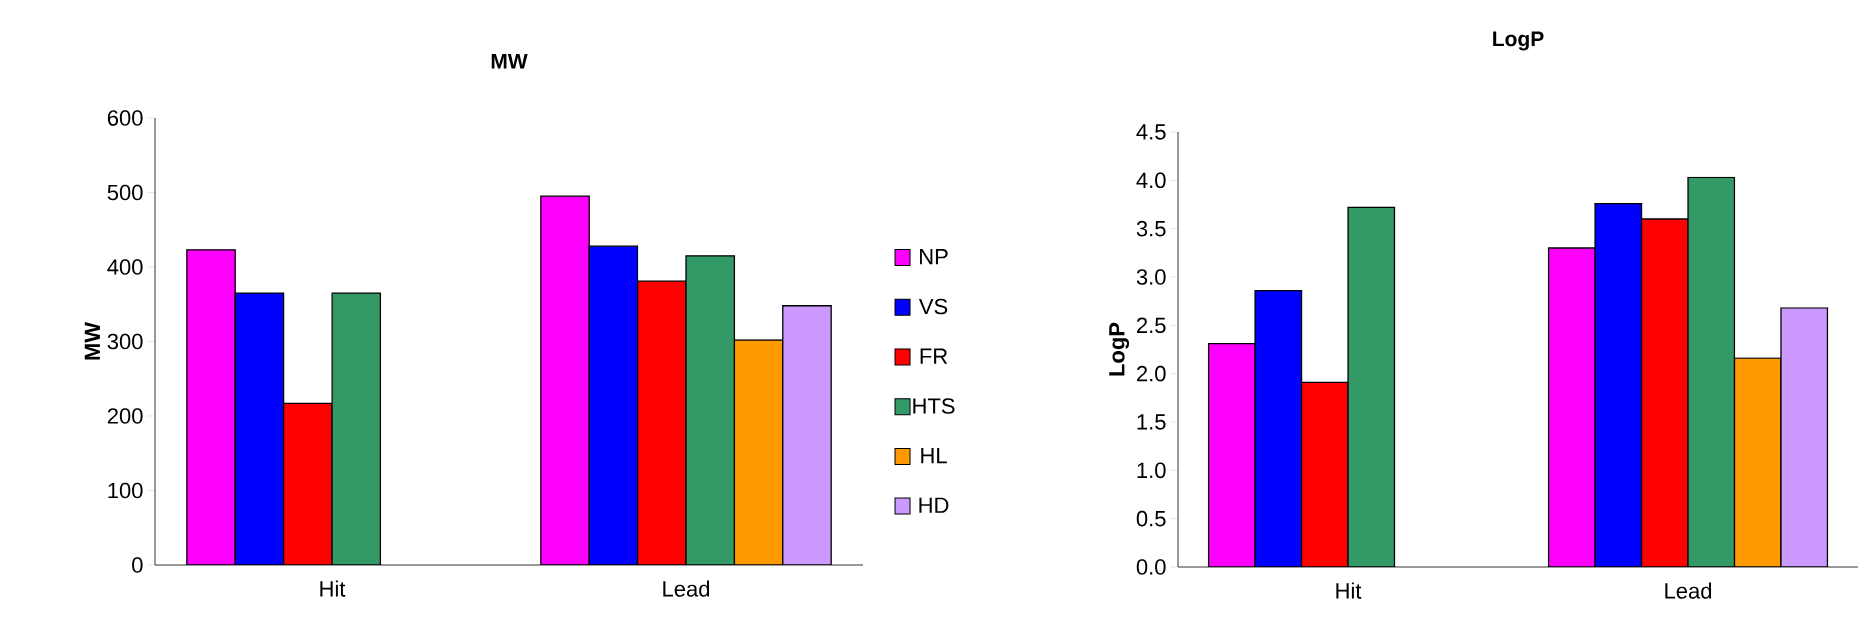 The image size is (1865, 629). Describe the element at coordinates (125, 192) in the screenshot. I see `y-tick-label: 500` at that location.